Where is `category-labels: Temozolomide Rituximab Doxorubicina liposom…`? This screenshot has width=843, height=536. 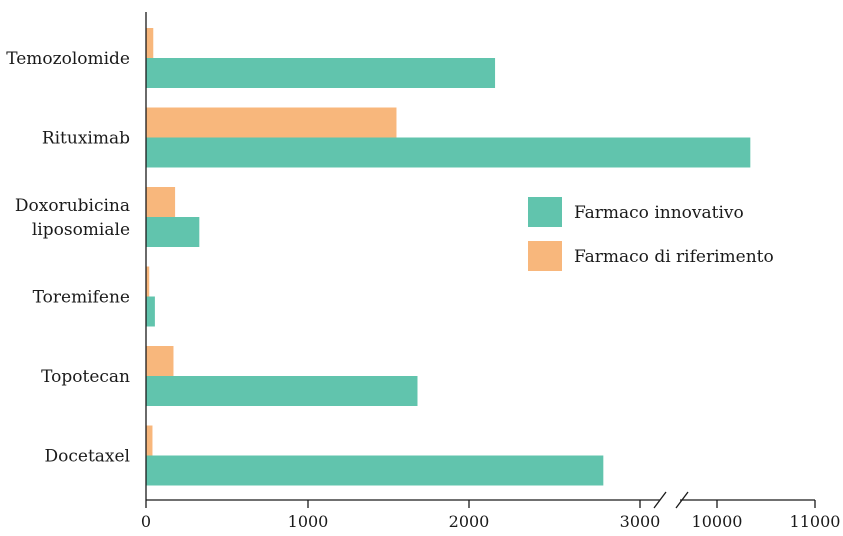 category-labels: Temozolomide Rituximab Doxorubicina liposom… is located at coordinates (68, 258).